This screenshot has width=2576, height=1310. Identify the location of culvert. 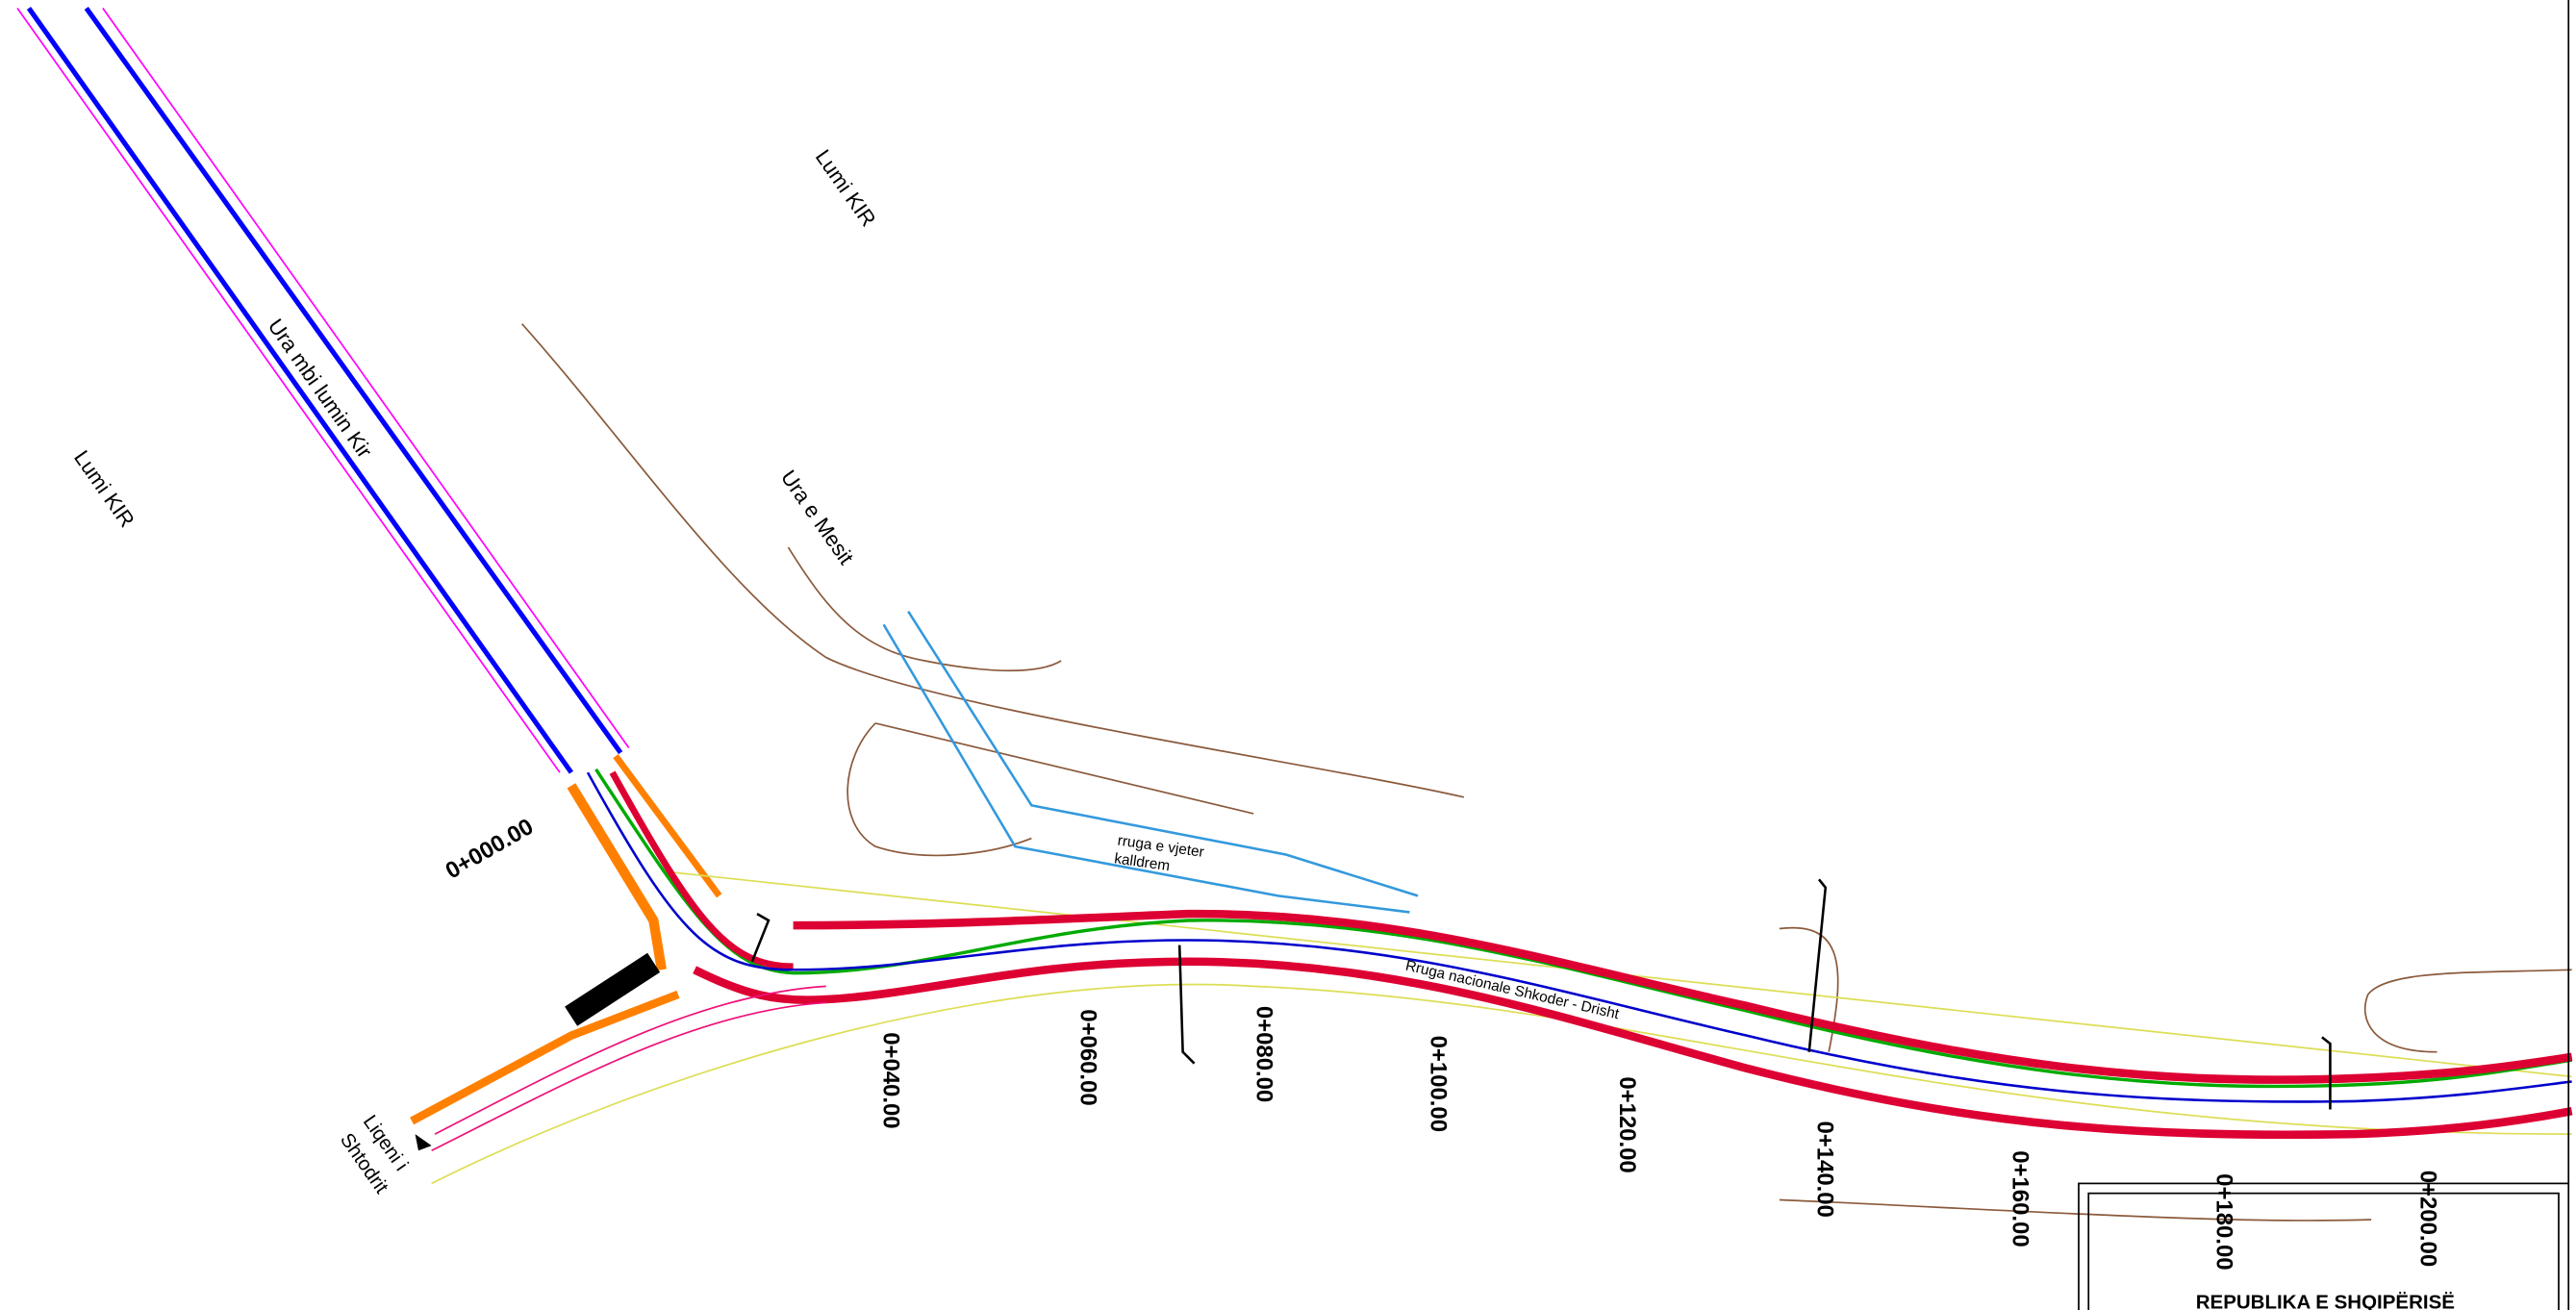
(613, 989).